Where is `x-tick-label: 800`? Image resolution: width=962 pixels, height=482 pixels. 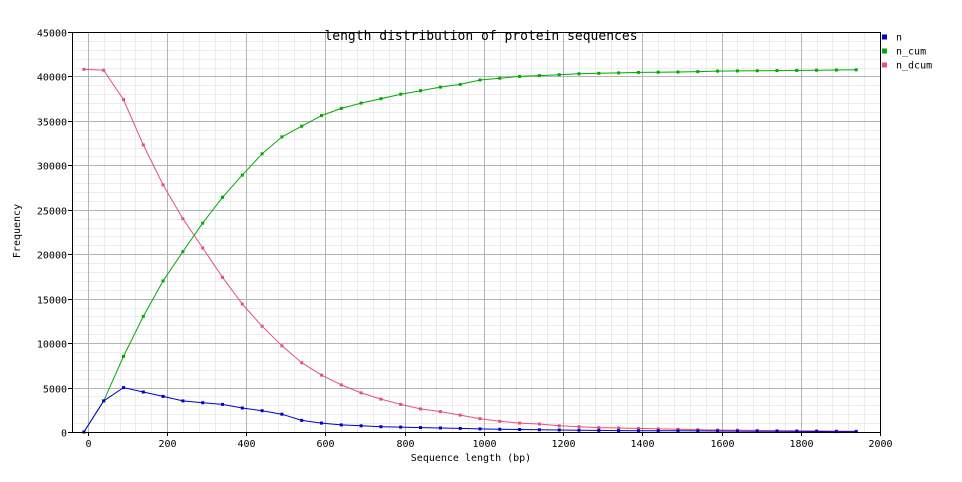
x-tick-label: 800 is located at coordinates (405, 444).